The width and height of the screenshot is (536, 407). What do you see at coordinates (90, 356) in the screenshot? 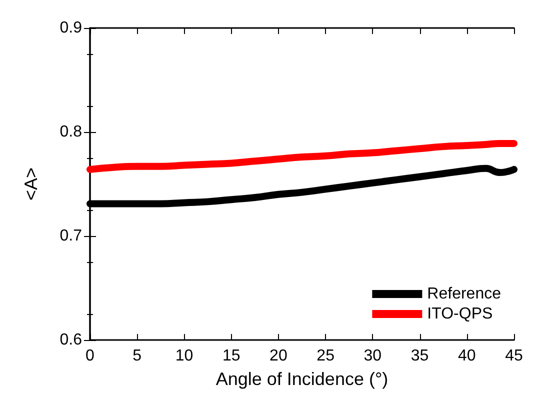
I see `x-tick-label: 0` at bounding box center [90, 356].